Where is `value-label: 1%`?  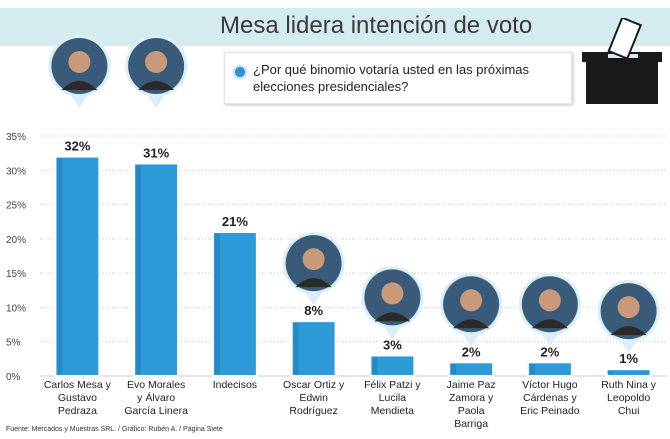
value-label: 1% is located at coordinates (628, 358).